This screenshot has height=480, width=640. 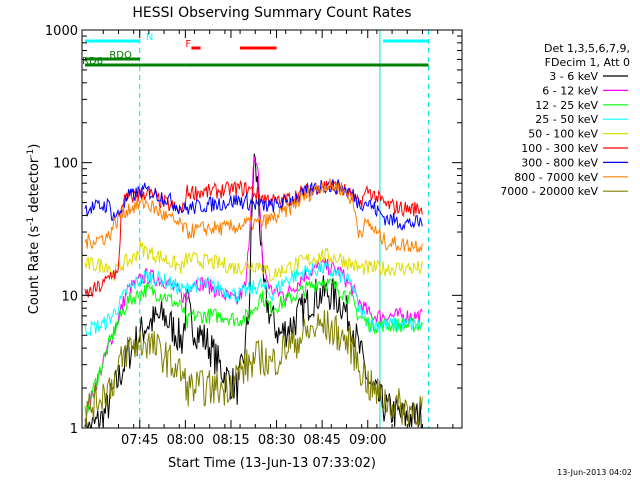 What do you see at coordinates (566, 105) in the screenshot?
I see `legend-label-3: 12 - 25 keV` at bounding box center [566, 105].